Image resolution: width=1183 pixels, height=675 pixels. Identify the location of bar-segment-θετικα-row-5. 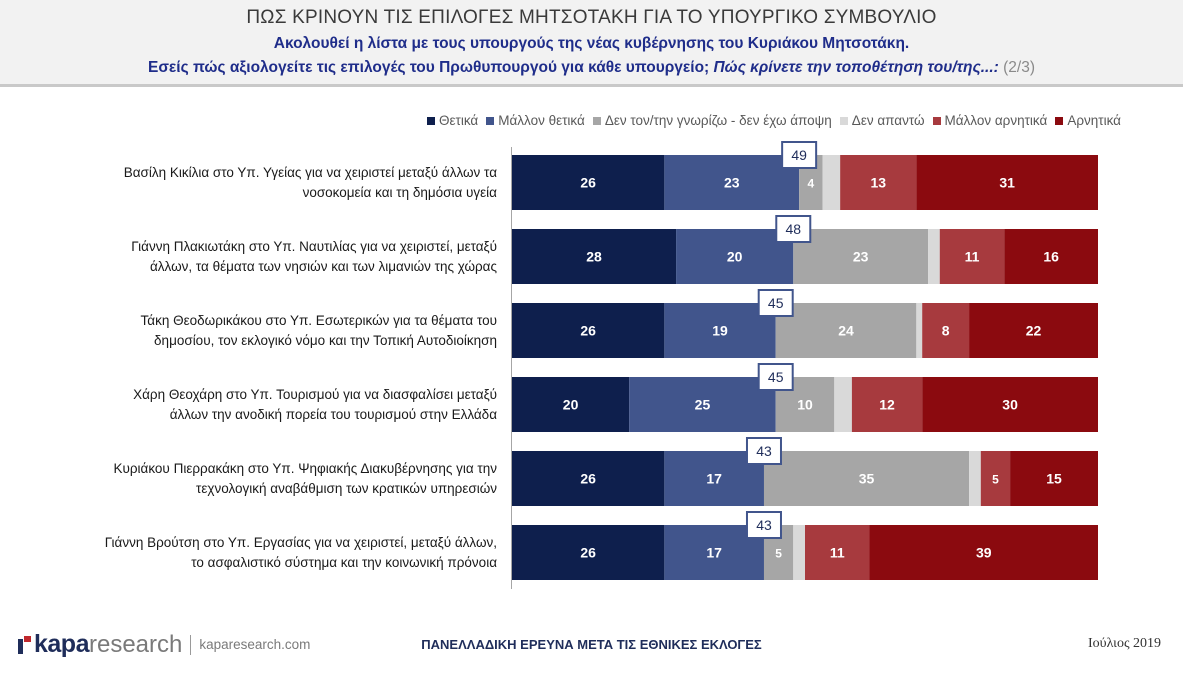
(588, 552).